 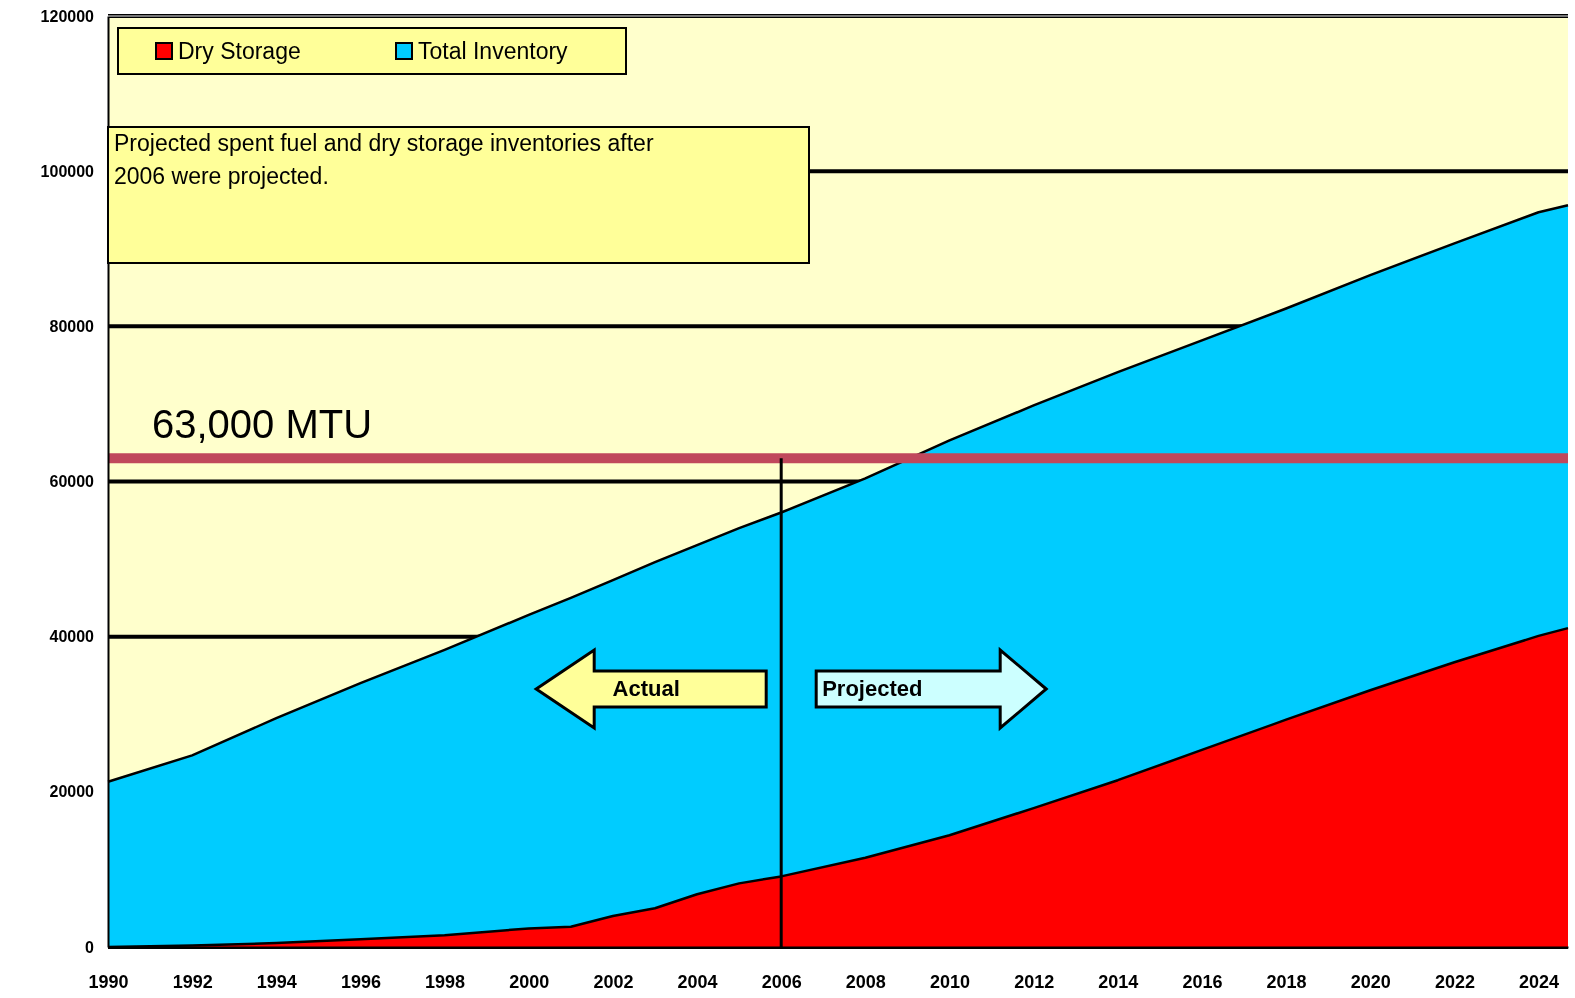 I want to click on annotation: Projected, so click(x=872, y=688).